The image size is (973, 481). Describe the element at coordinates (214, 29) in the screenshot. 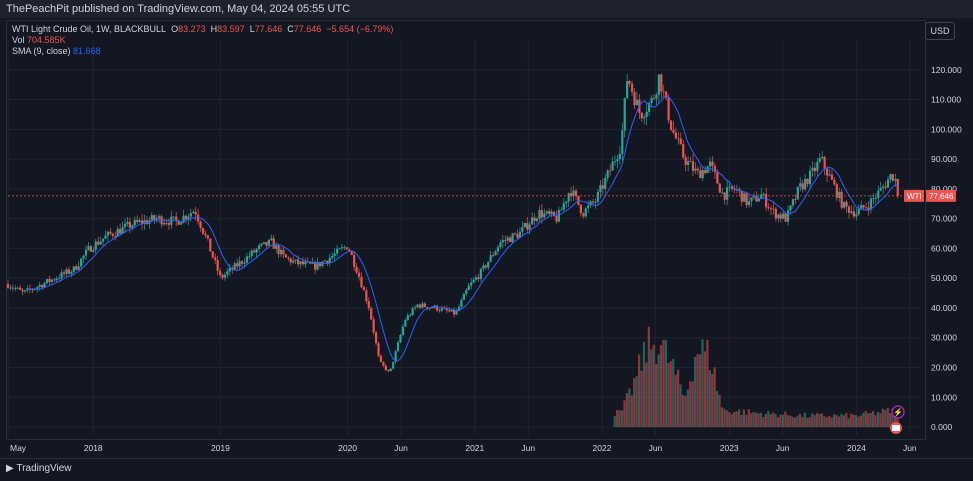

I see `high-label: H` at that location.